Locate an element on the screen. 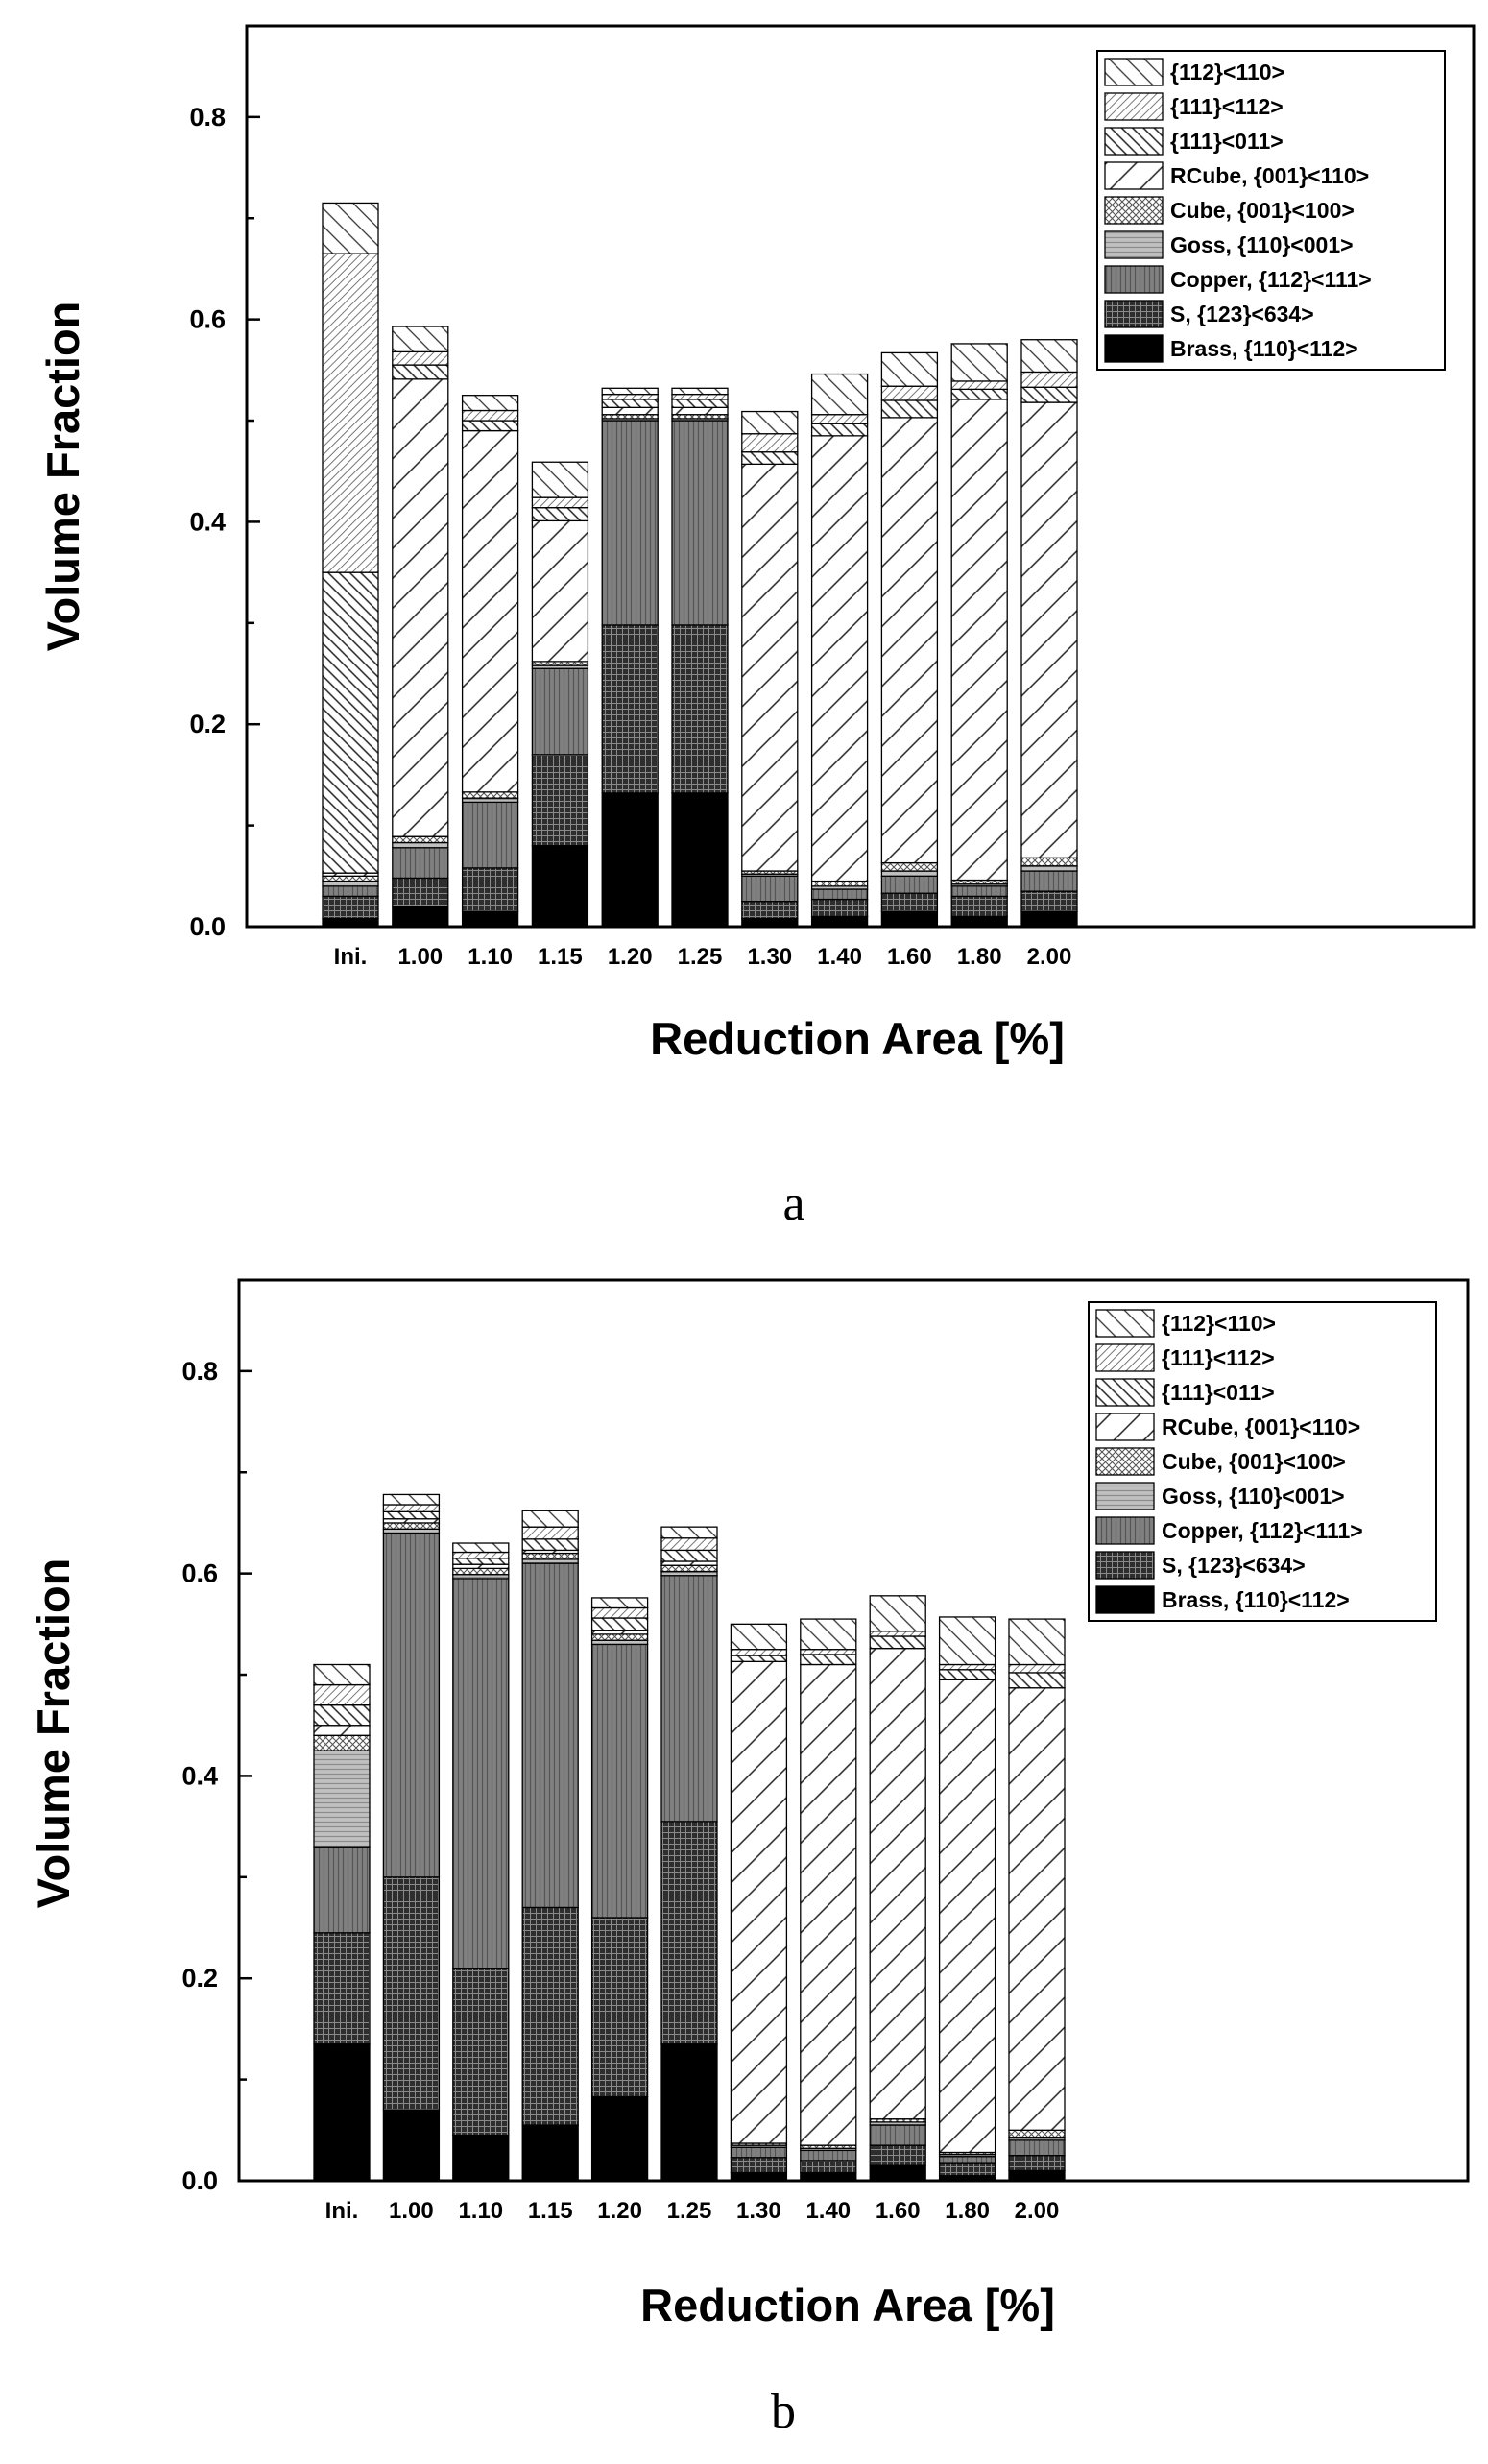 The height and width of the screenshot is (2464, 1488). x-tick-label: 1.40 is located at coordinates (828, 2211).